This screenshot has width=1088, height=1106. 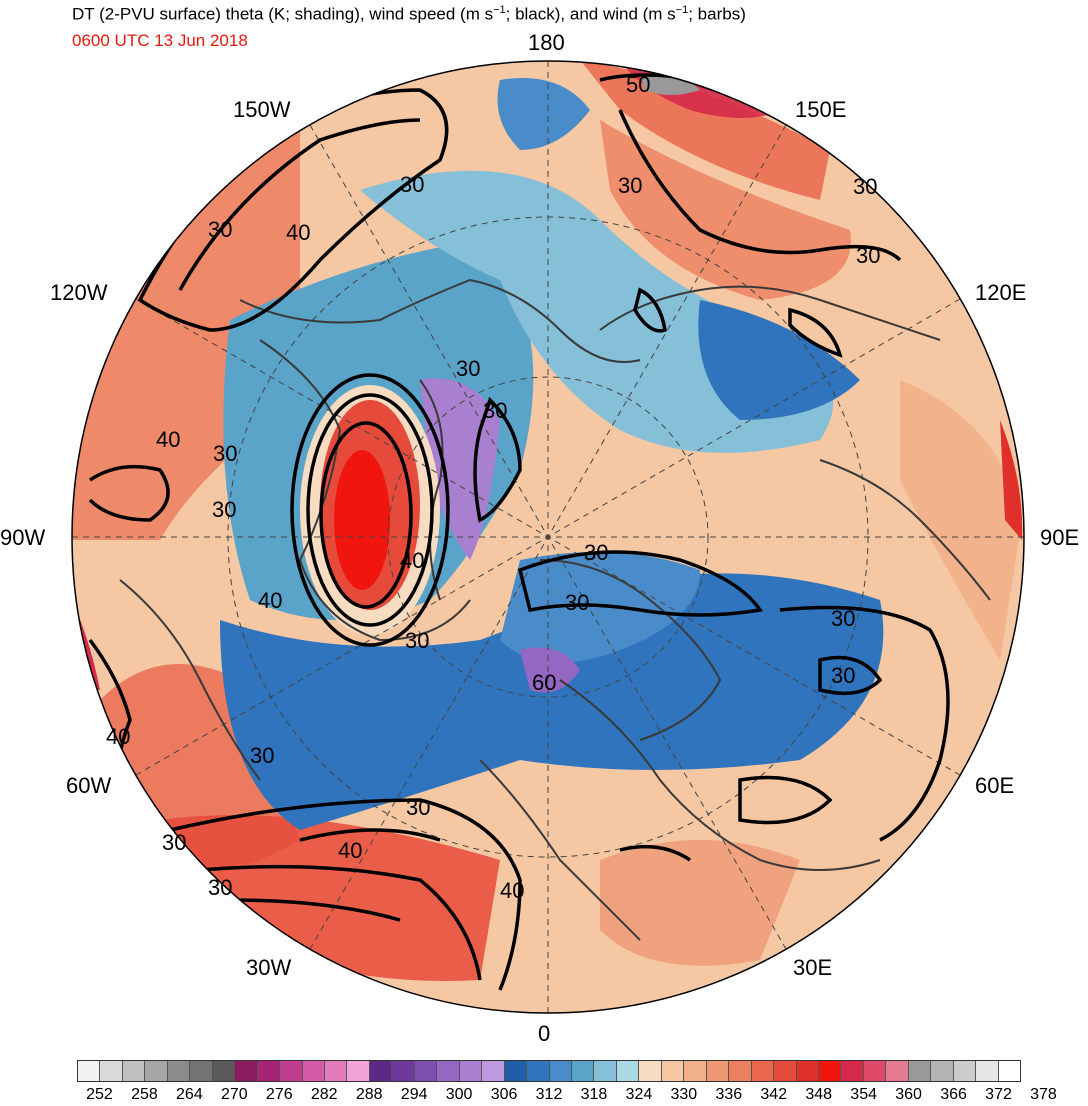 What do you see at coordinates (1060, 537) in the screenshot?
I see `lon-label-90e: 90E` at bounding box center [1060, 537].